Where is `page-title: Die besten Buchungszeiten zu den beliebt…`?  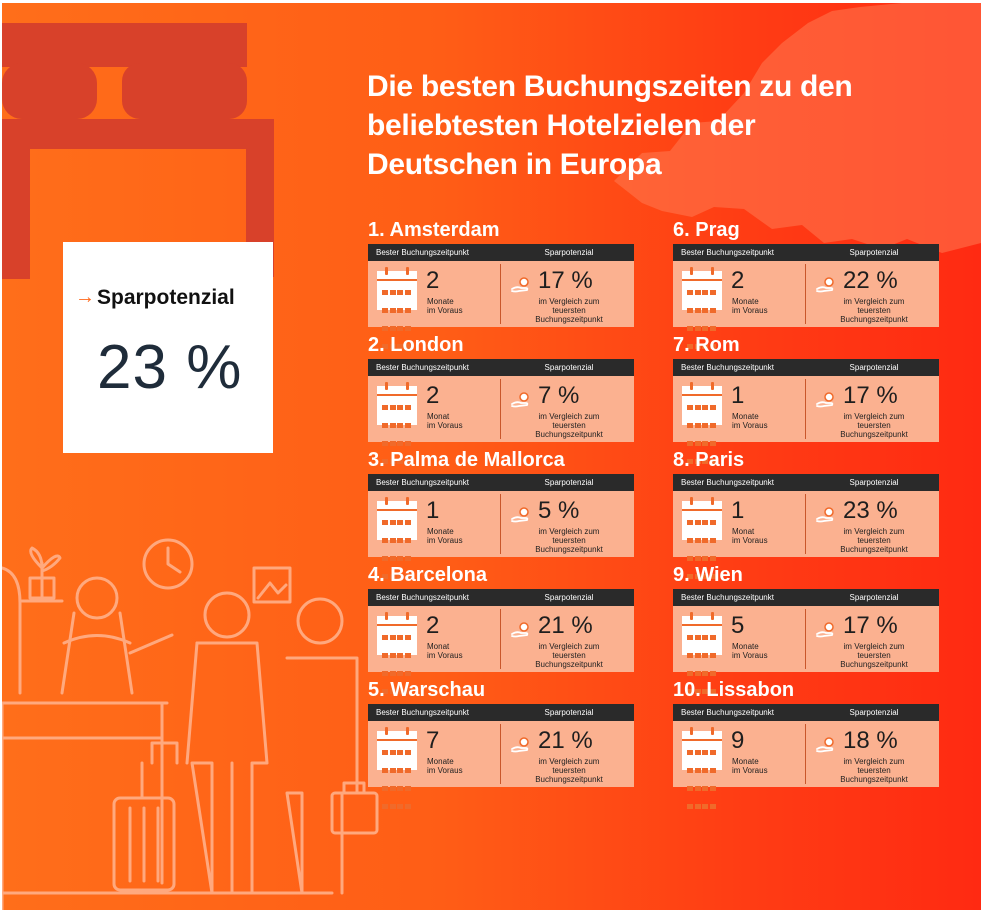 page-title: Die besten Buchungszeiten zu den beliebt… is located at coordinates (647, 125).